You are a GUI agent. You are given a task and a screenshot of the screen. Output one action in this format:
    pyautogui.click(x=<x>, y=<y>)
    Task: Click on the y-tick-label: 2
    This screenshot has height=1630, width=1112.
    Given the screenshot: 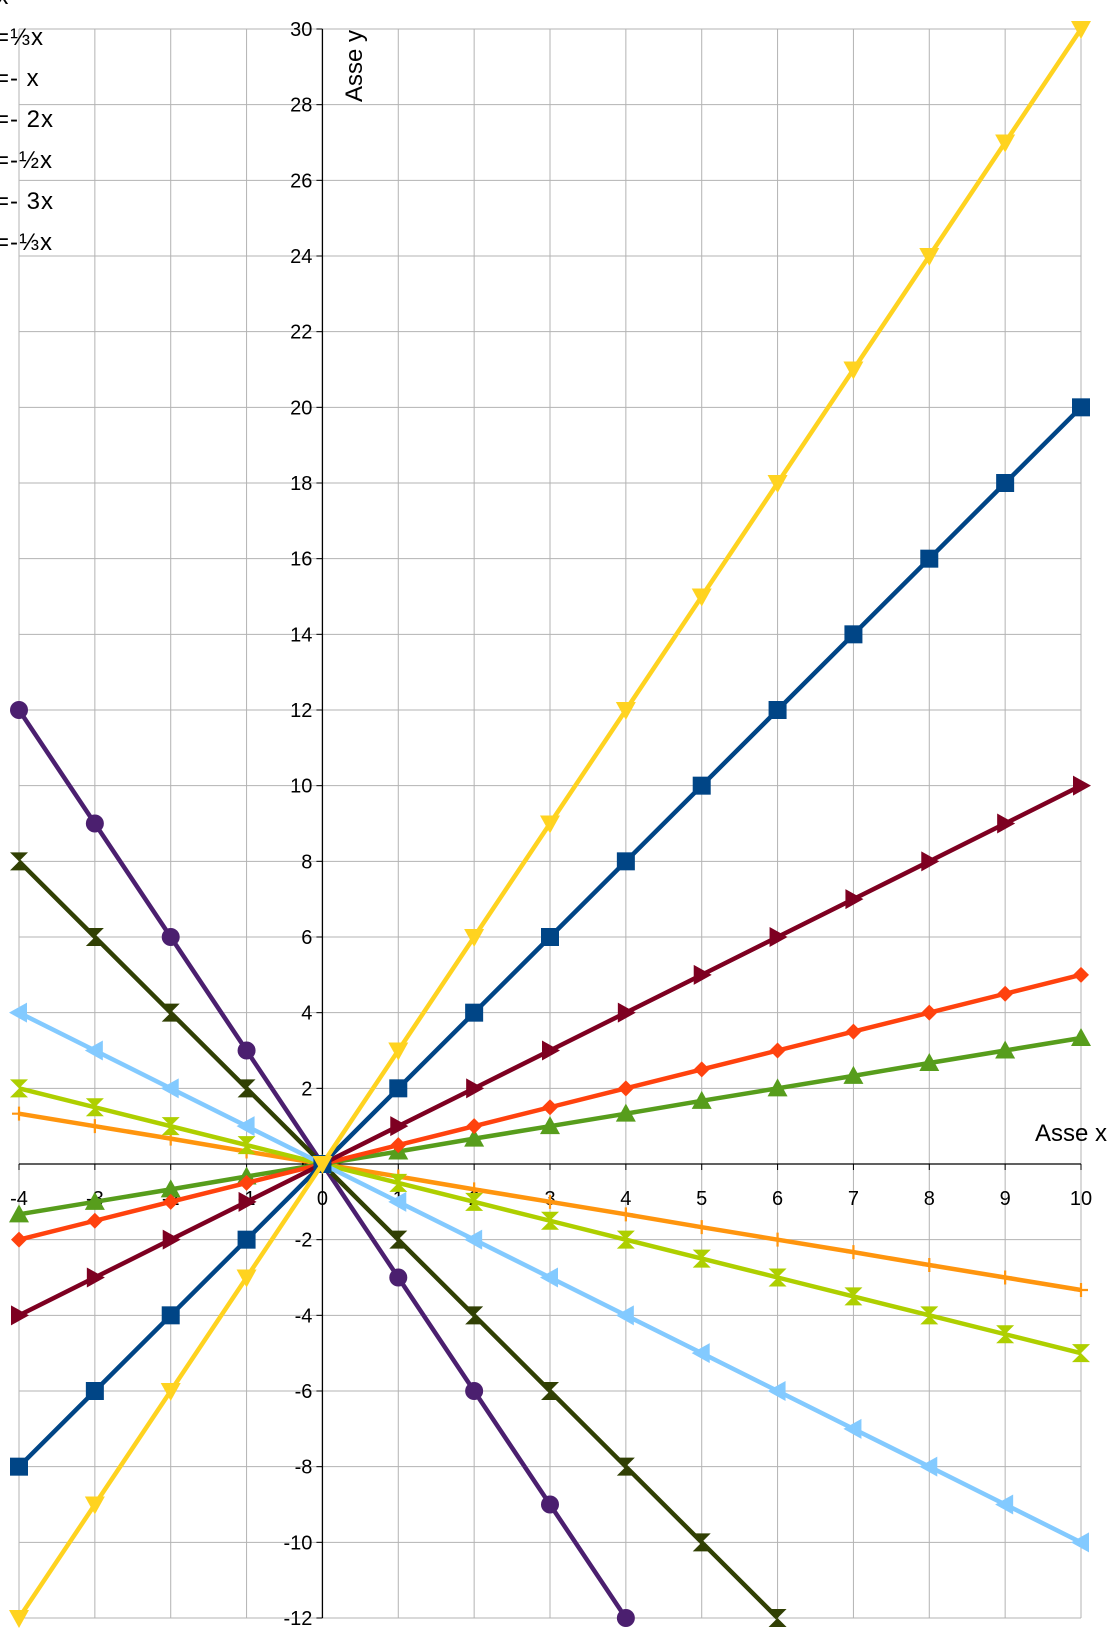 What is the action you would take?
    pyautogui.click(x=306, y=1089)
    